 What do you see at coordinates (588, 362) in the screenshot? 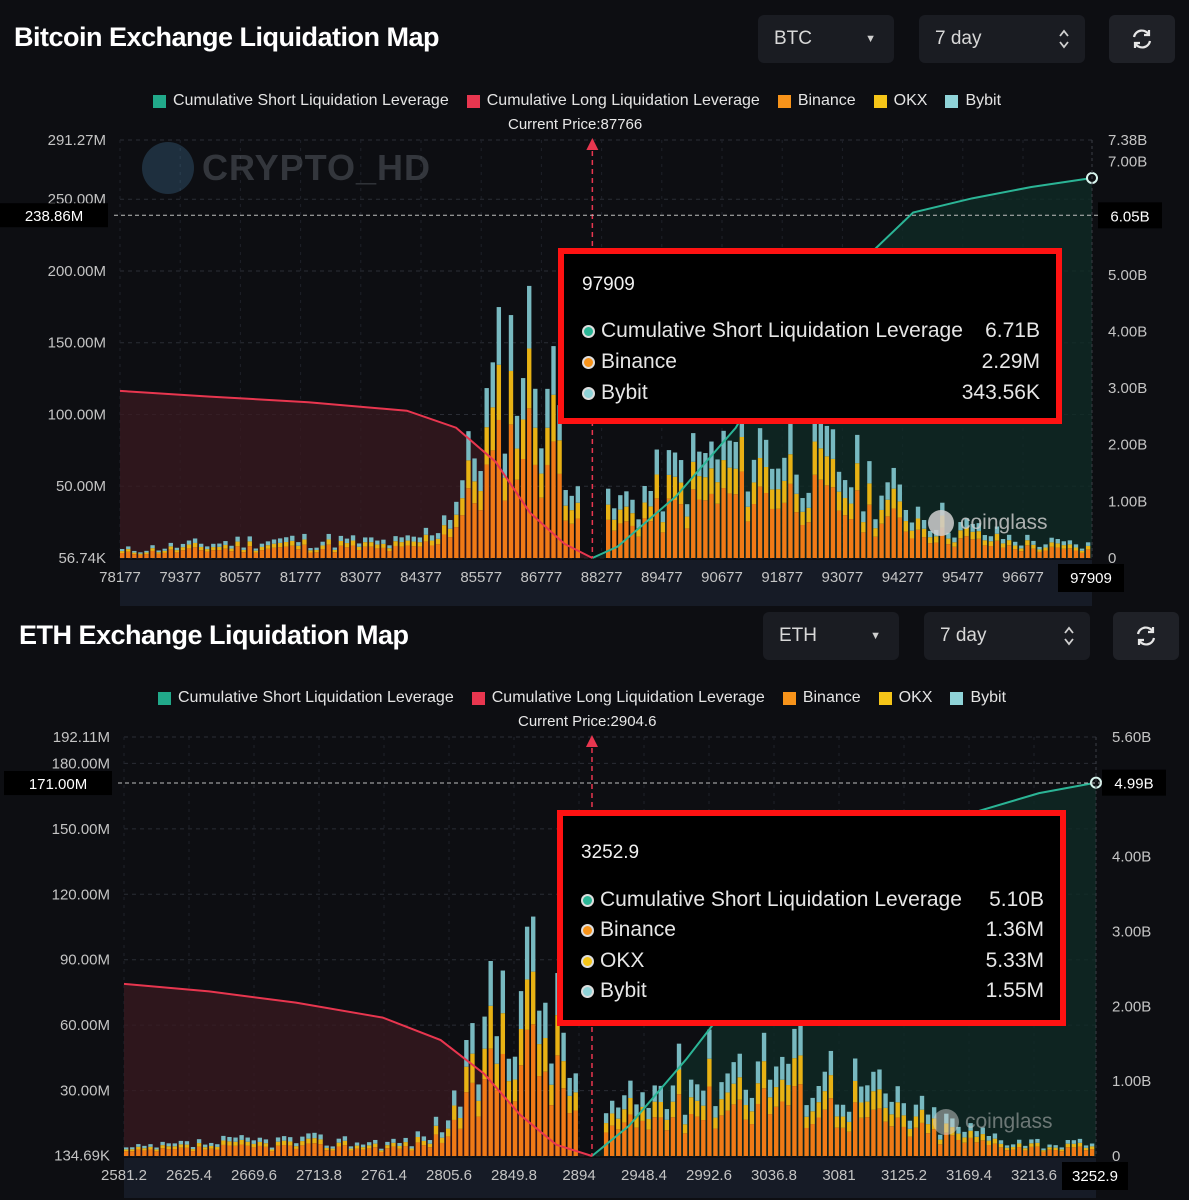
I see `dot-icon` at bounding box center [588, 362].